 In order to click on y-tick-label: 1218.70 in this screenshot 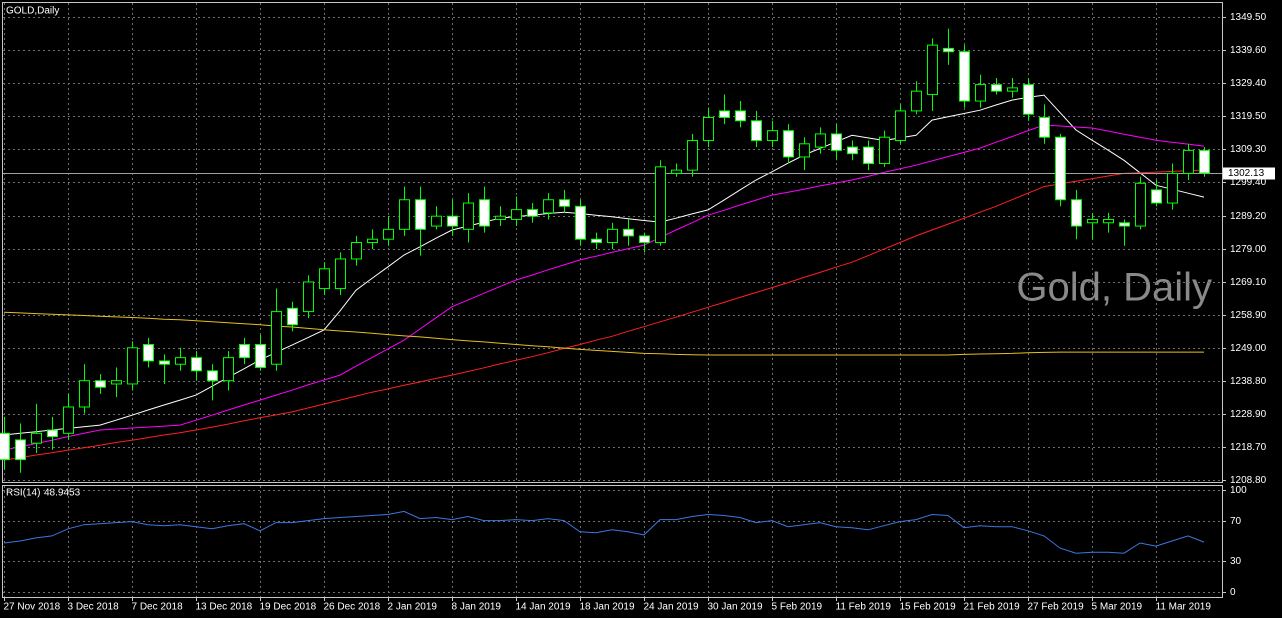, I will do `click(1248, 447)`.